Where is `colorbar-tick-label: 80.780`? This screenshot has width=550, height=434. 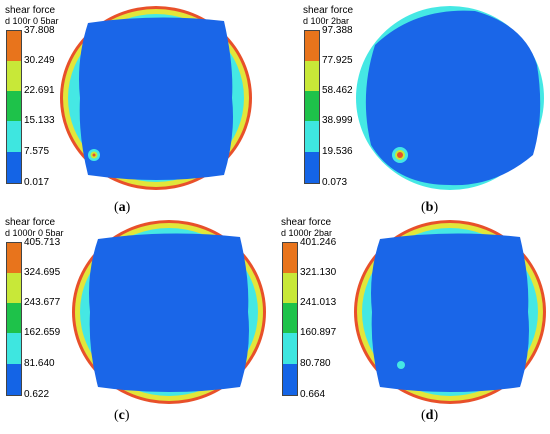 colorbar-tick-label: 80.780 is located at coordinates (315, 363).